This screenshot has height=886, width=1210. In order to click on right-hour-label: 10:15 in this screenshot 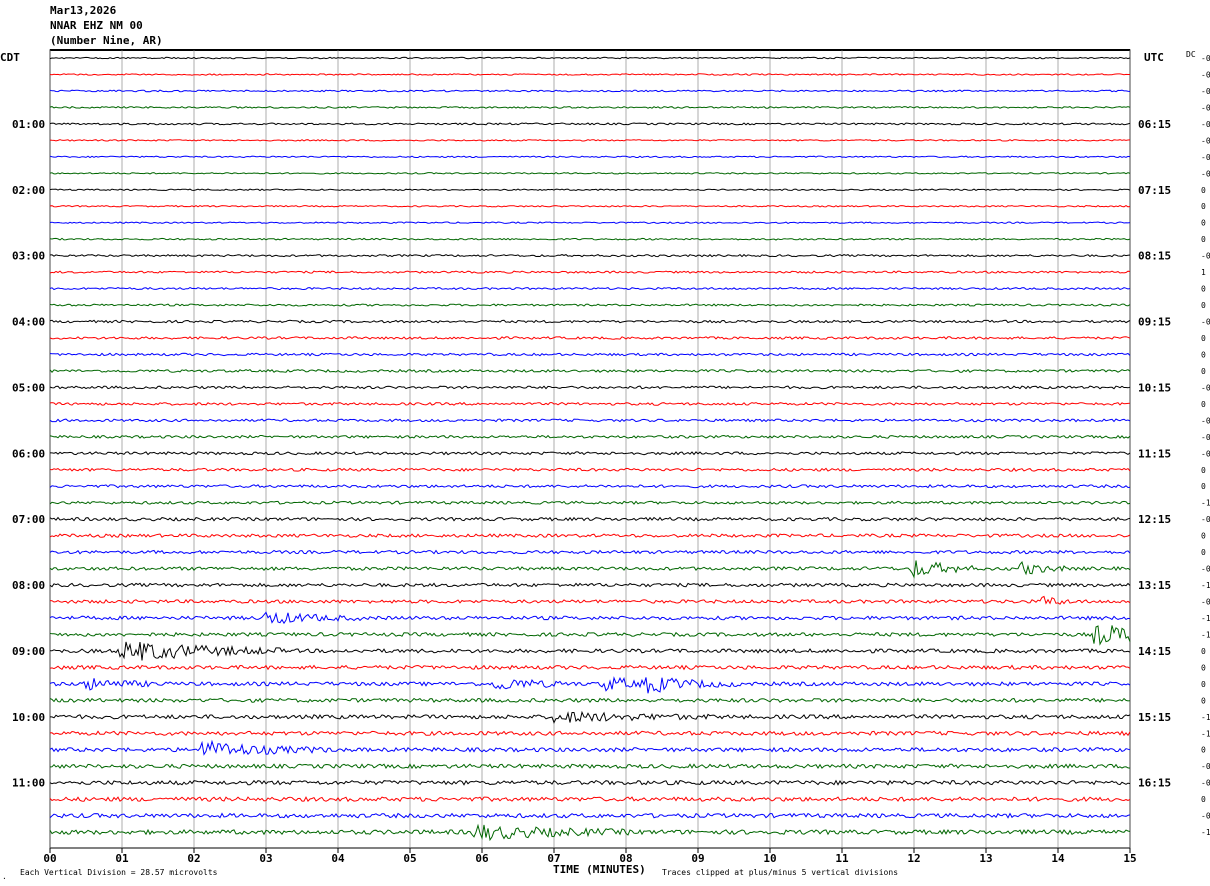, I will do `click(1154, 387)`.